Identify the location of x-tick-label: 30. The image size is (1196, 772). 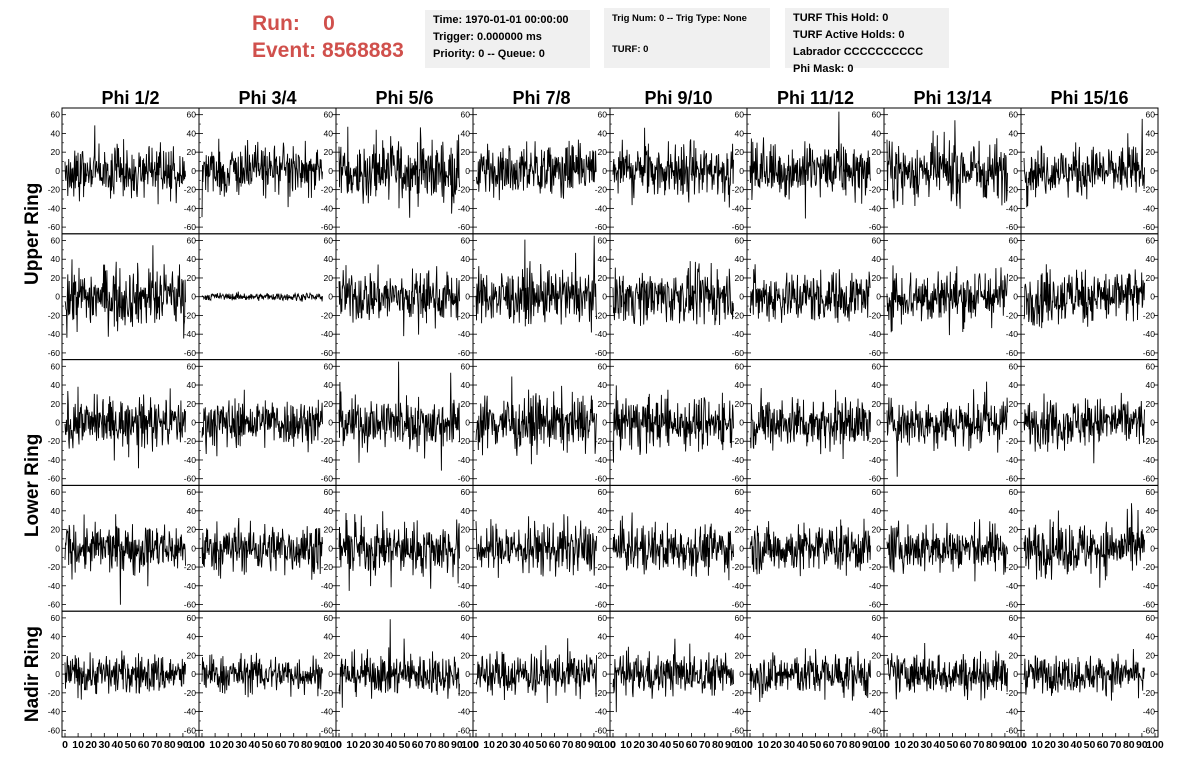
(241, 745).